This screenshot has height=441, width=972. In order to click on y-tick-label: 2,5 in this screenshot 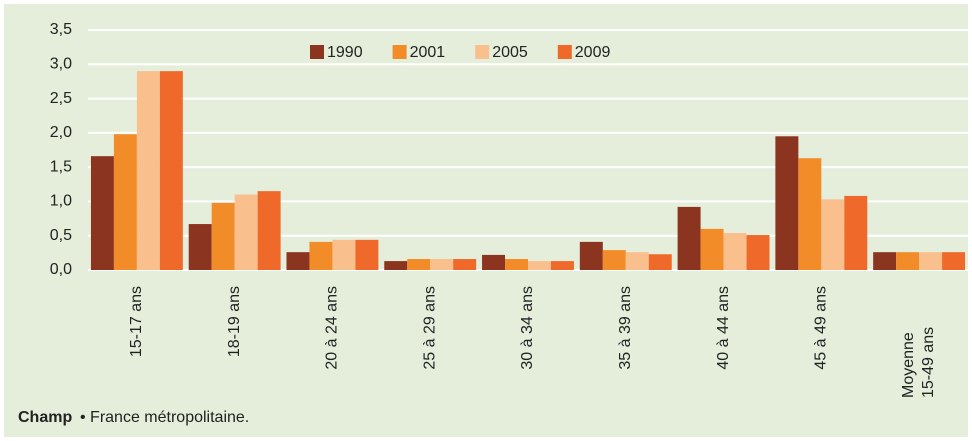, I will do `click(61, 98)`.